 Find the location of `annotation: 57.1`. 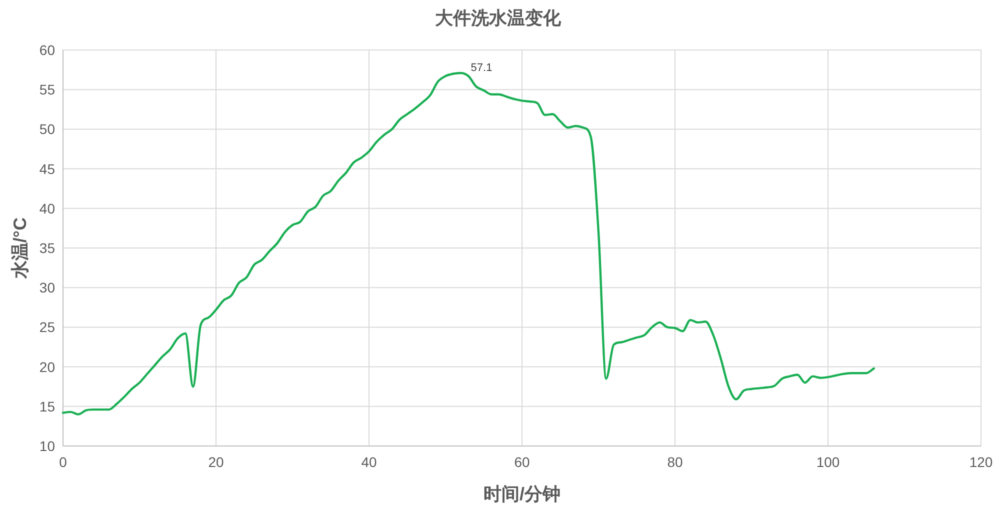

annotation: 57.1 is located at coordinates (481, 68).